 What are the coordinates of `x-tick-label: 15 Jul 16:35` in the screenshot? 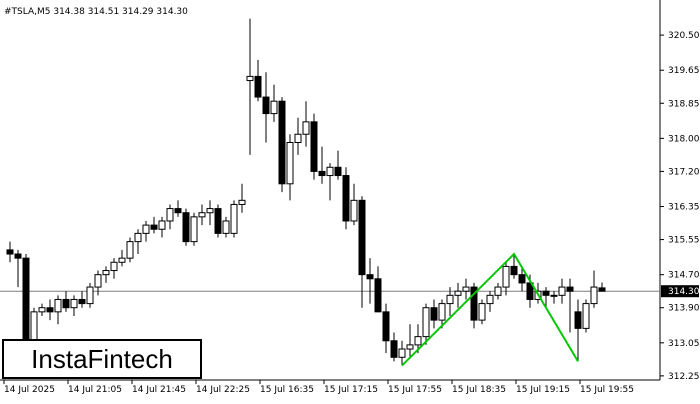 It's located at (287, 390).